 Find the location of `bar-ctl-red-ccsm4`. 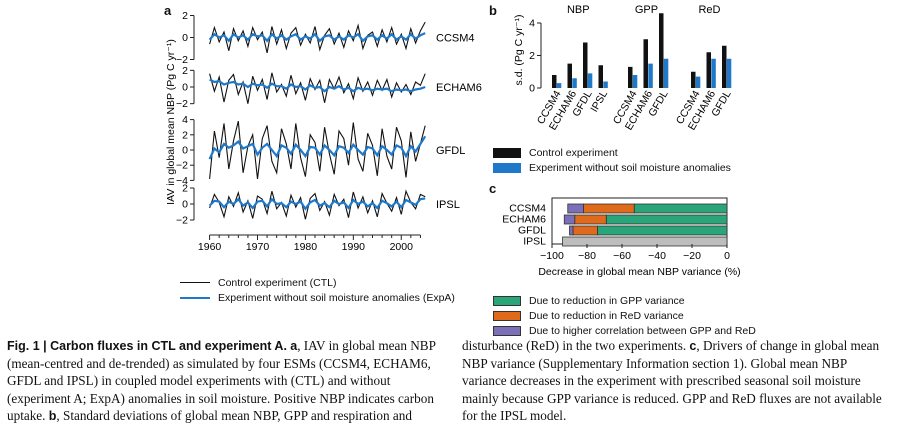

bar-ctl-red-ccsm4 is located at coordinates (693, 79).